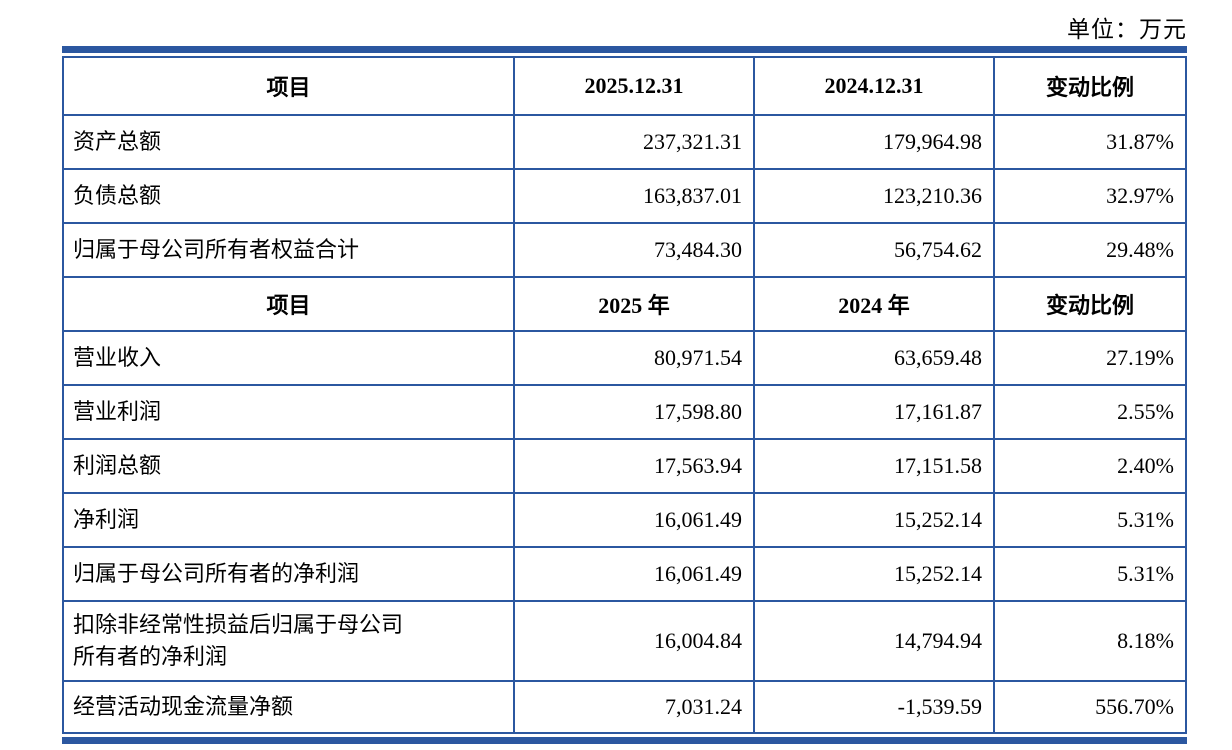 The width and height of the screenshot is (1232, 750). I want to click on table-row-revenue: 营业收入 80,971.54 63,659.48 27.19%, so click(624, 358).